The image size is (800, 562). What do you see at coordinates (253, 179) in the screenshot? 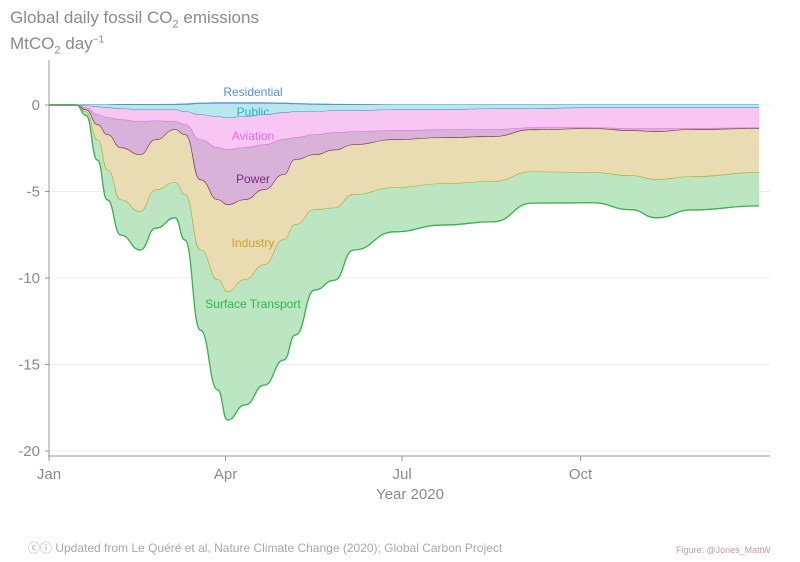
I see `series-label-power: Power` at bounding box center [253, 179].